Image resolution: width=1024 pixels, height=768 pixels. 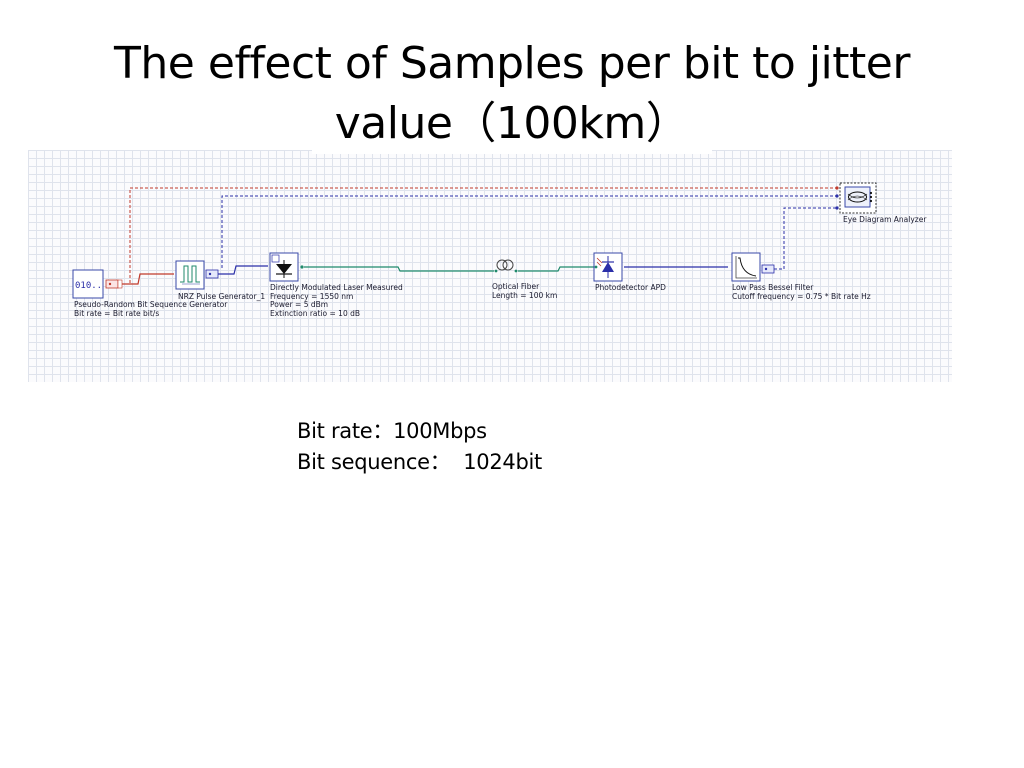 What do you see at coordinates (525, 291) in the screenshot?
I see `fiber-label: Optical Fiber Length = 100 km` at bounding box center [525, 291].